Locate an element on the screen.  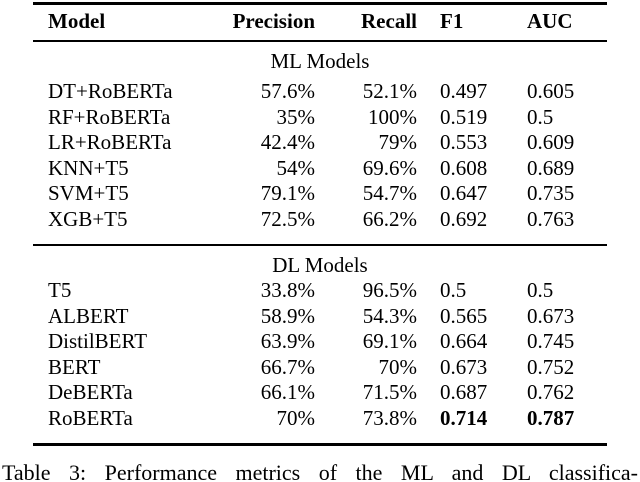
column-header-recall: Recall is located at coordinates (389, 21).